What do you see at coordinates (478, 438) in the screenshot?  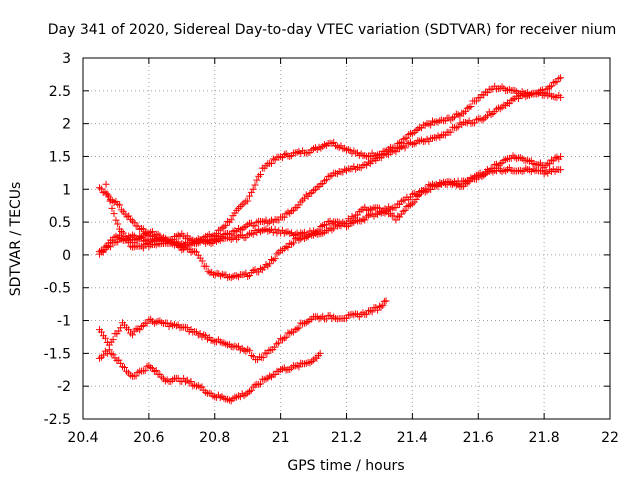 I see `x-tick-label: 21.6` at bounding box center [478, 438].